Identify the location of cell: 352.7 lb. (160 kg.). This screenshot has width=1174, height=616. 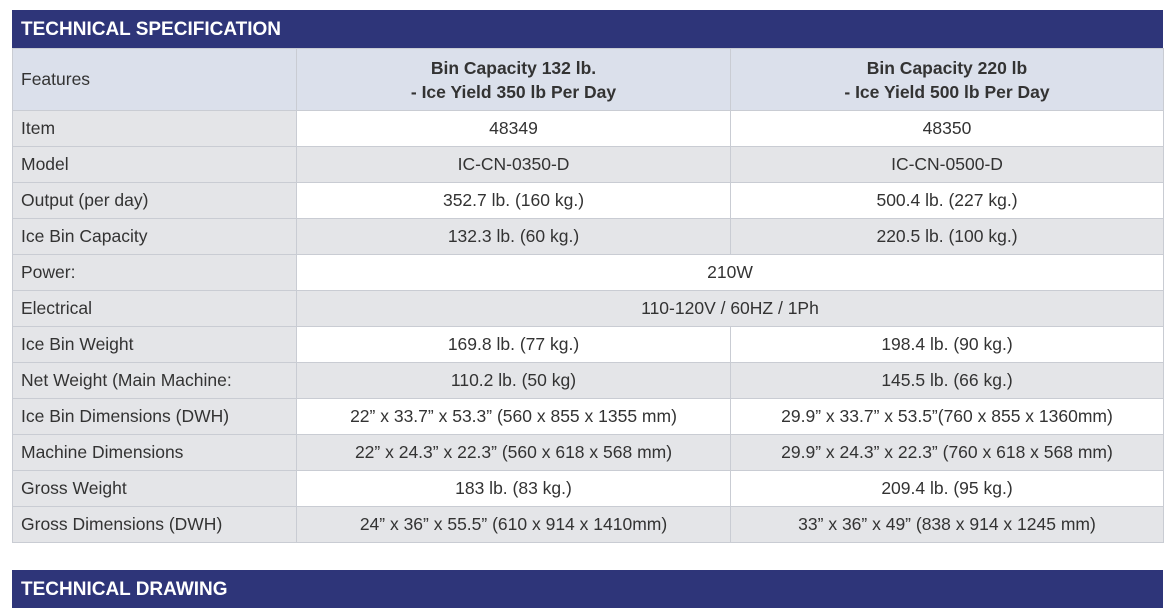
(513, 200).